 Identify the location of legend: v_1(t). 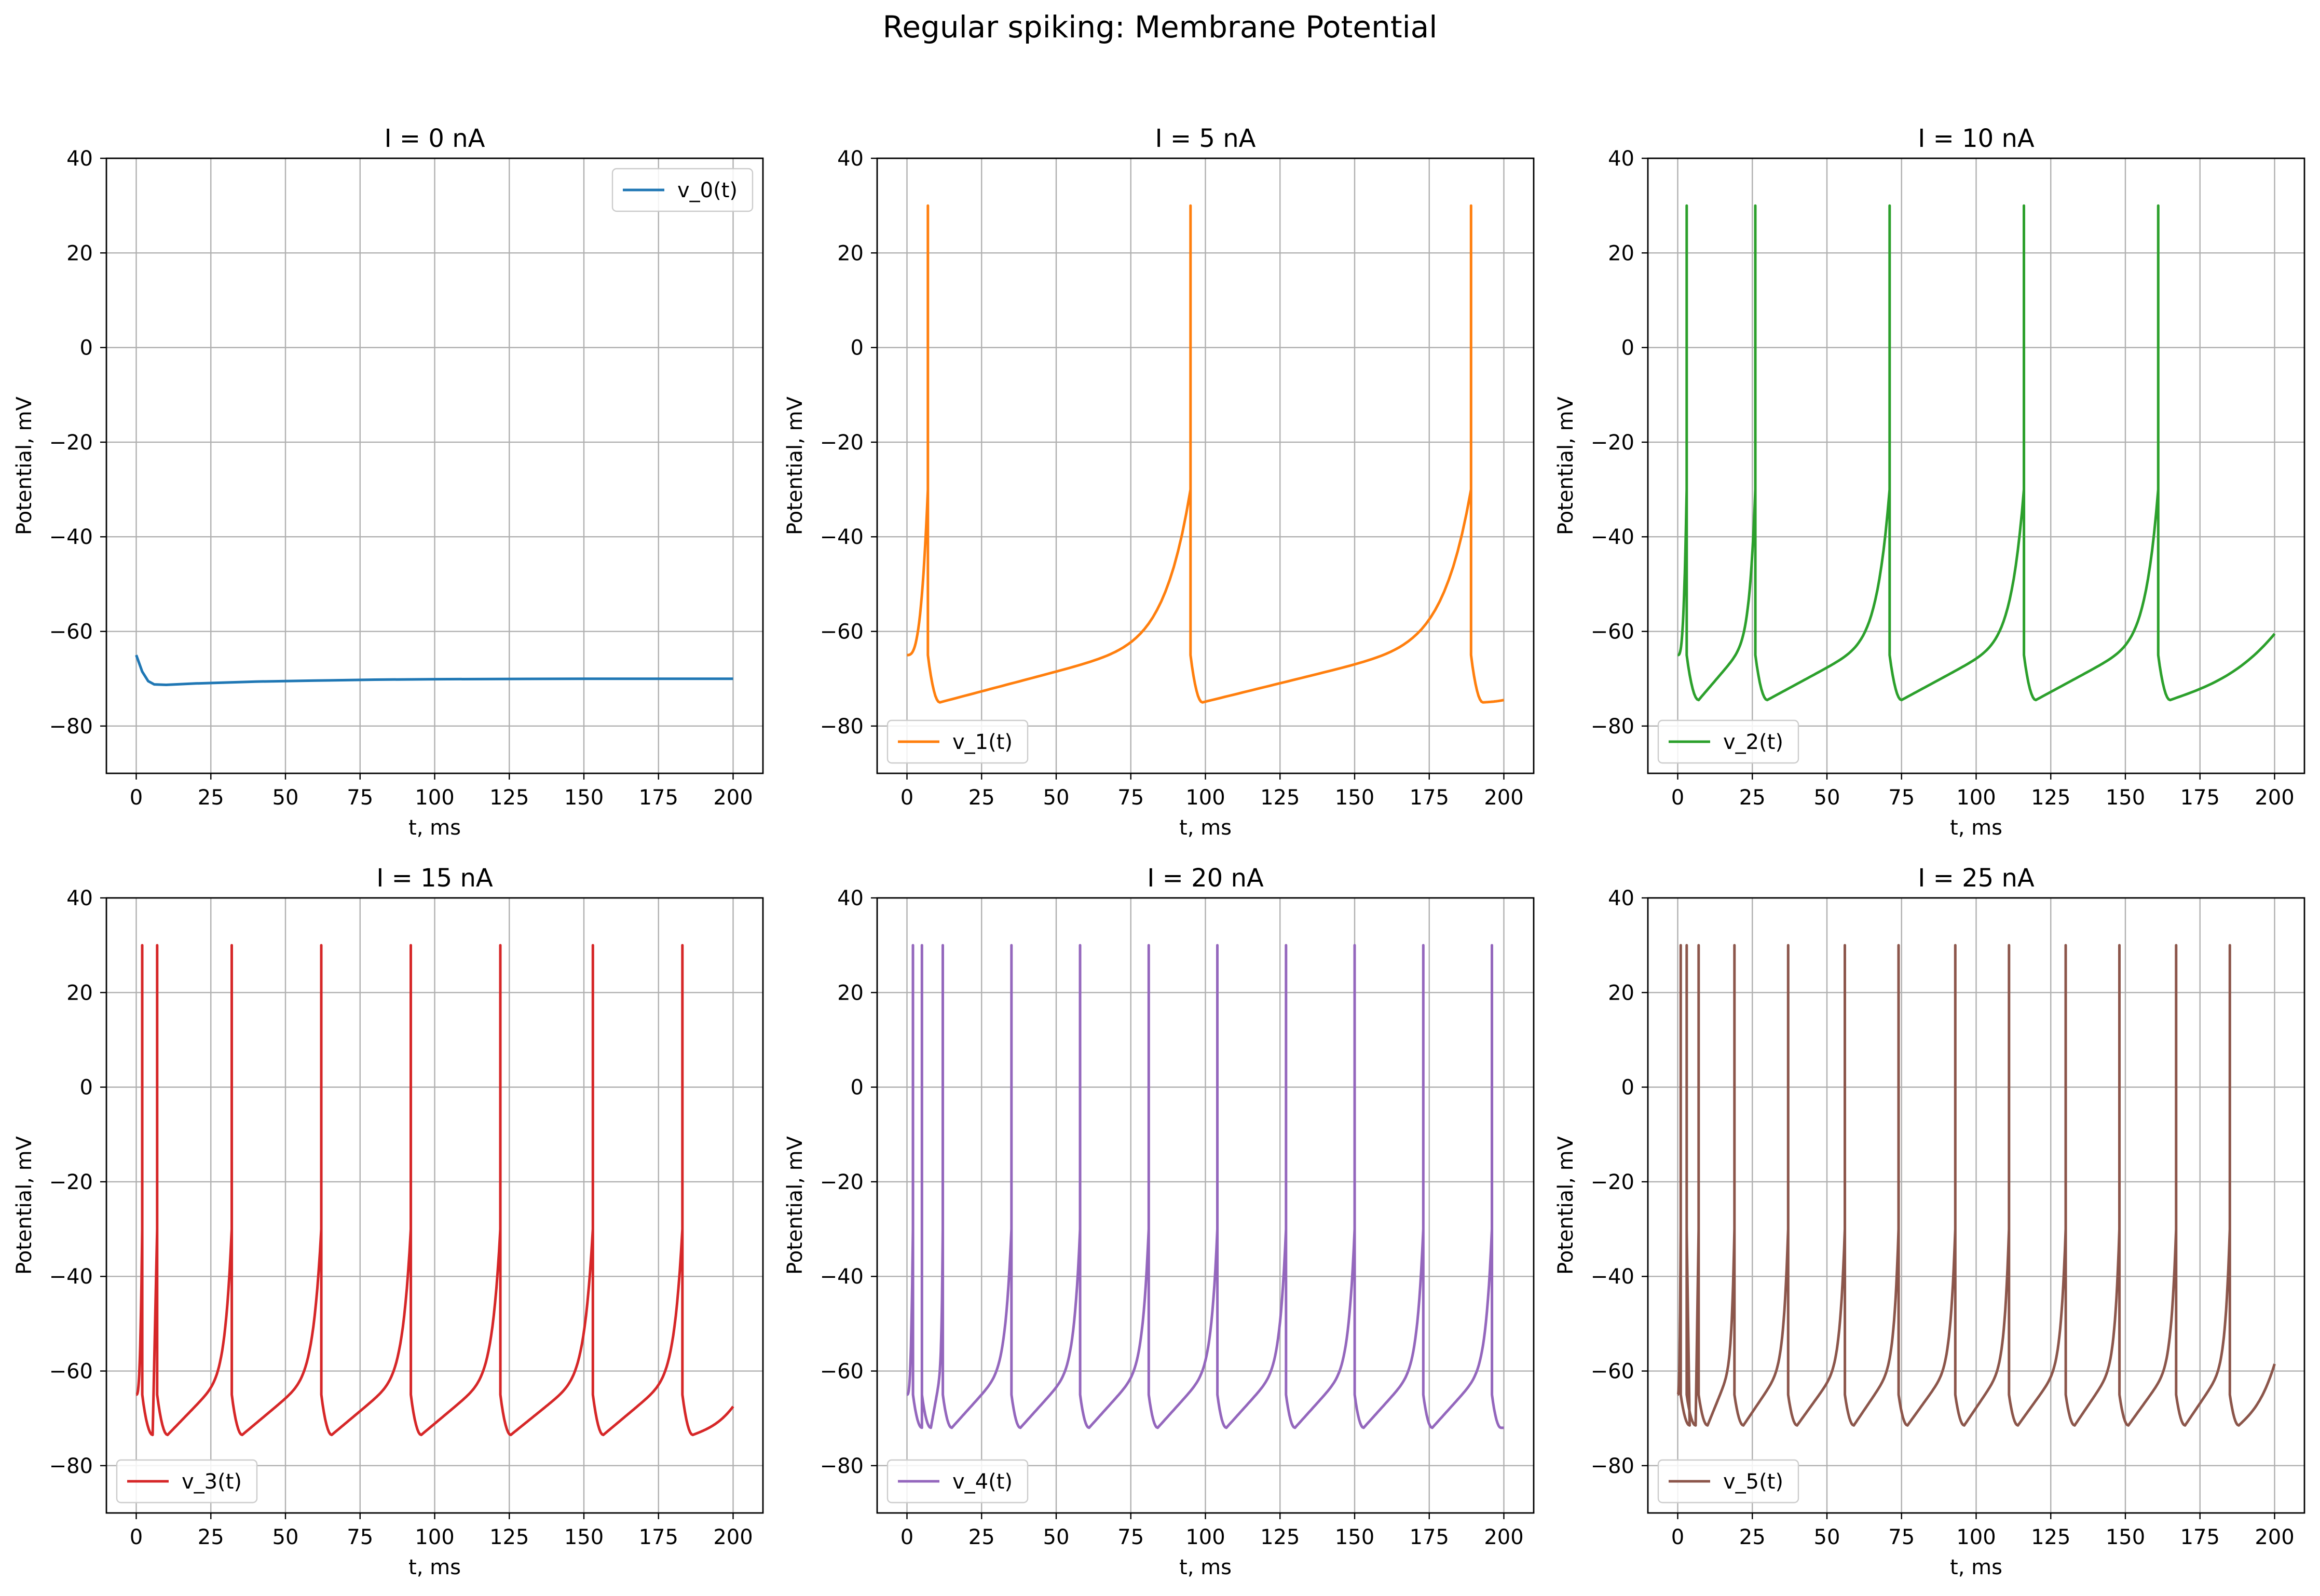
(957, 741).